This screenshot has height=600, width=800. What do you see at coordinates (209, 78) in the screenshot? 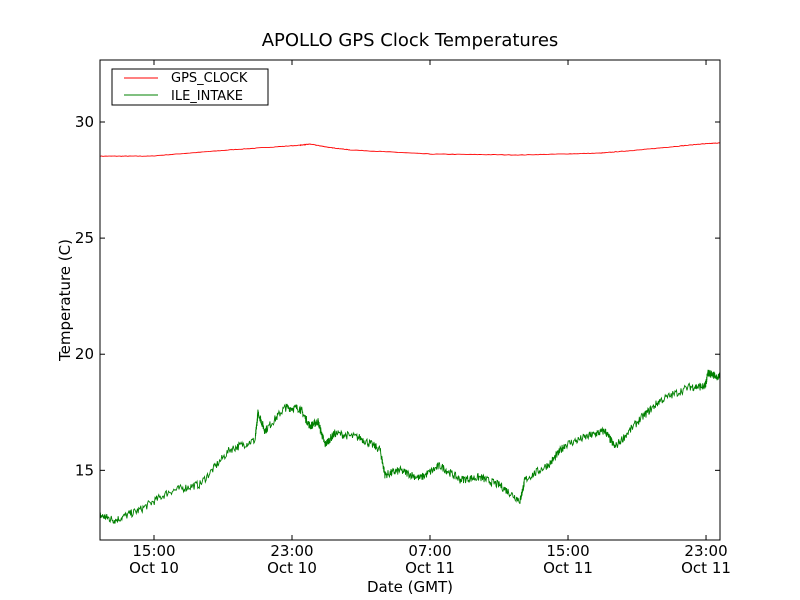
I see `legend-label-gps-clock: GPS_CLOCK` at bounding box center [209, 78].